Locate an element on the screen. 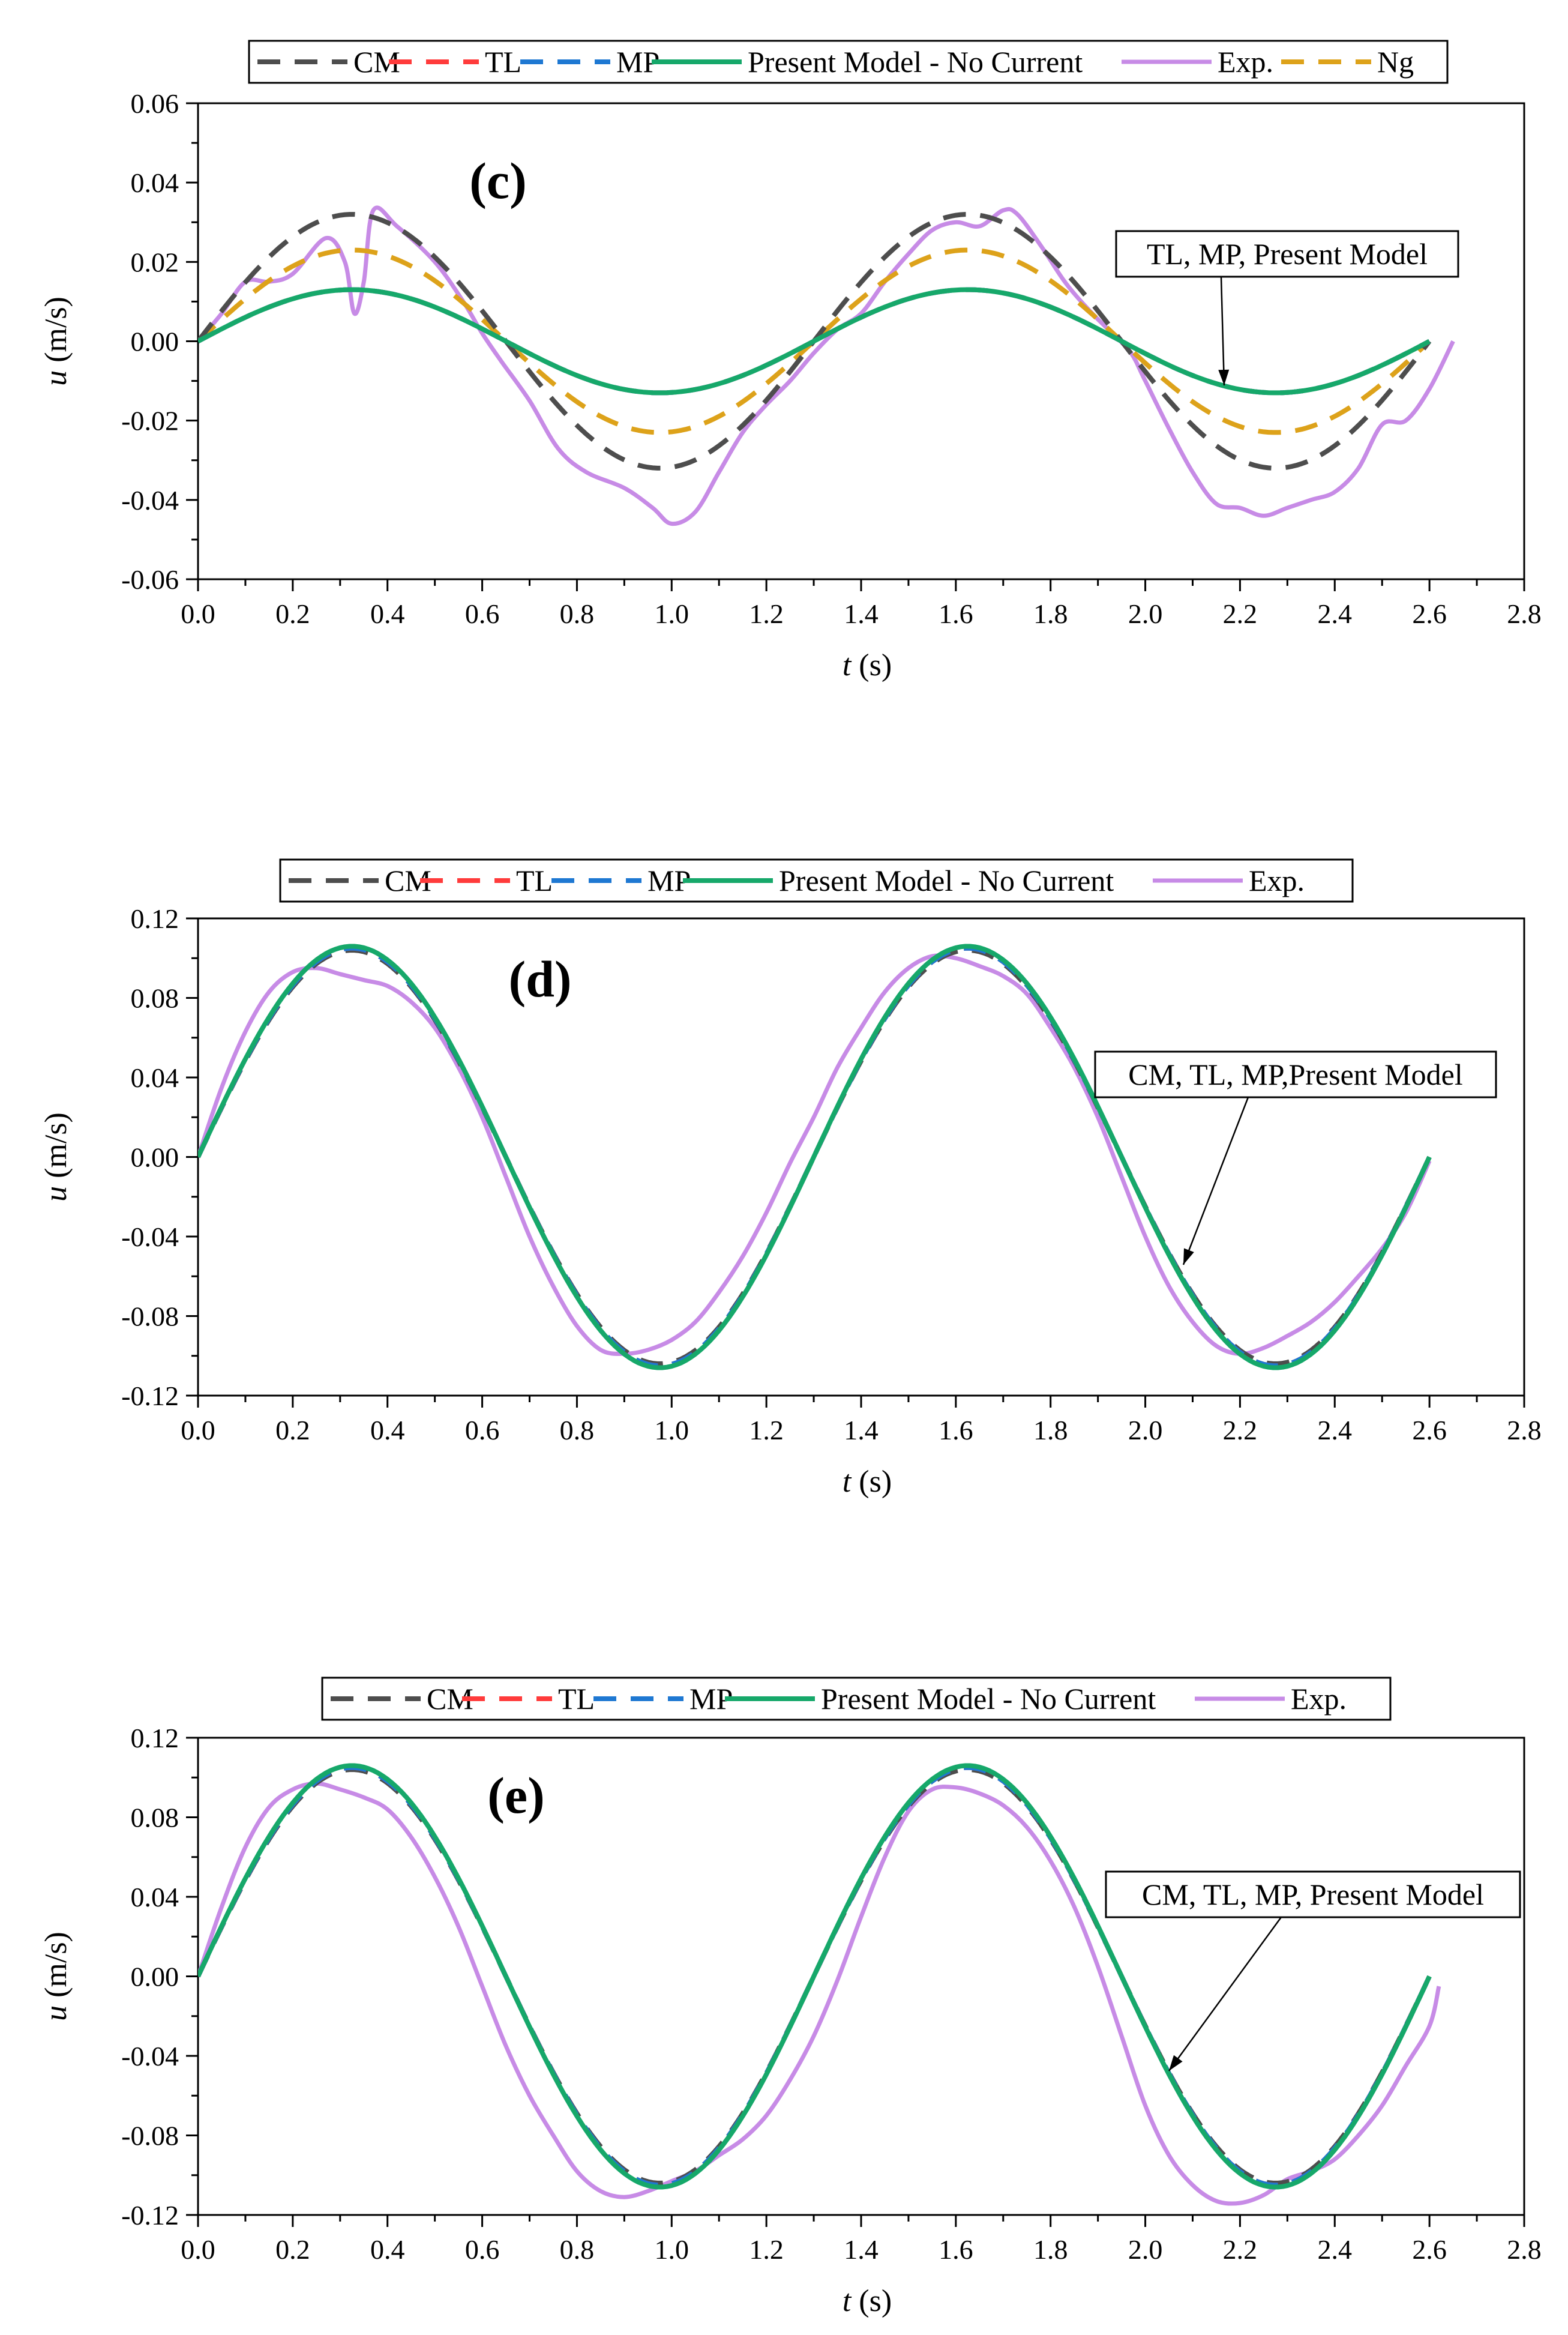  series-line-ng is located at coordinates (814, 341).